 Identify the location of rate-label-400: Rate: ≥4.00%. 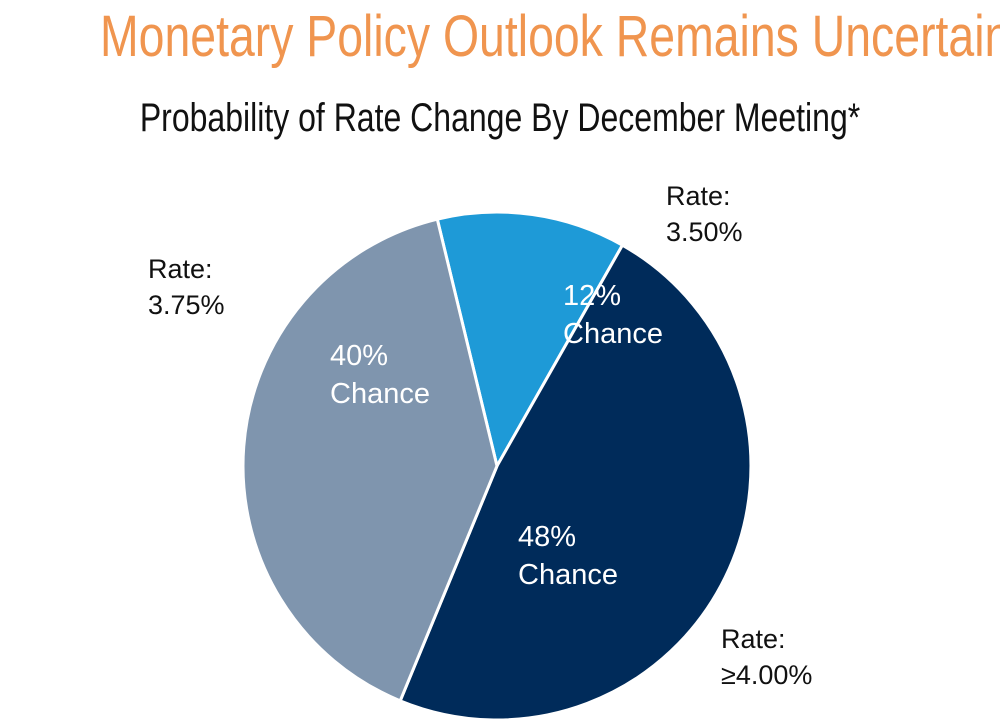
(766, 657).